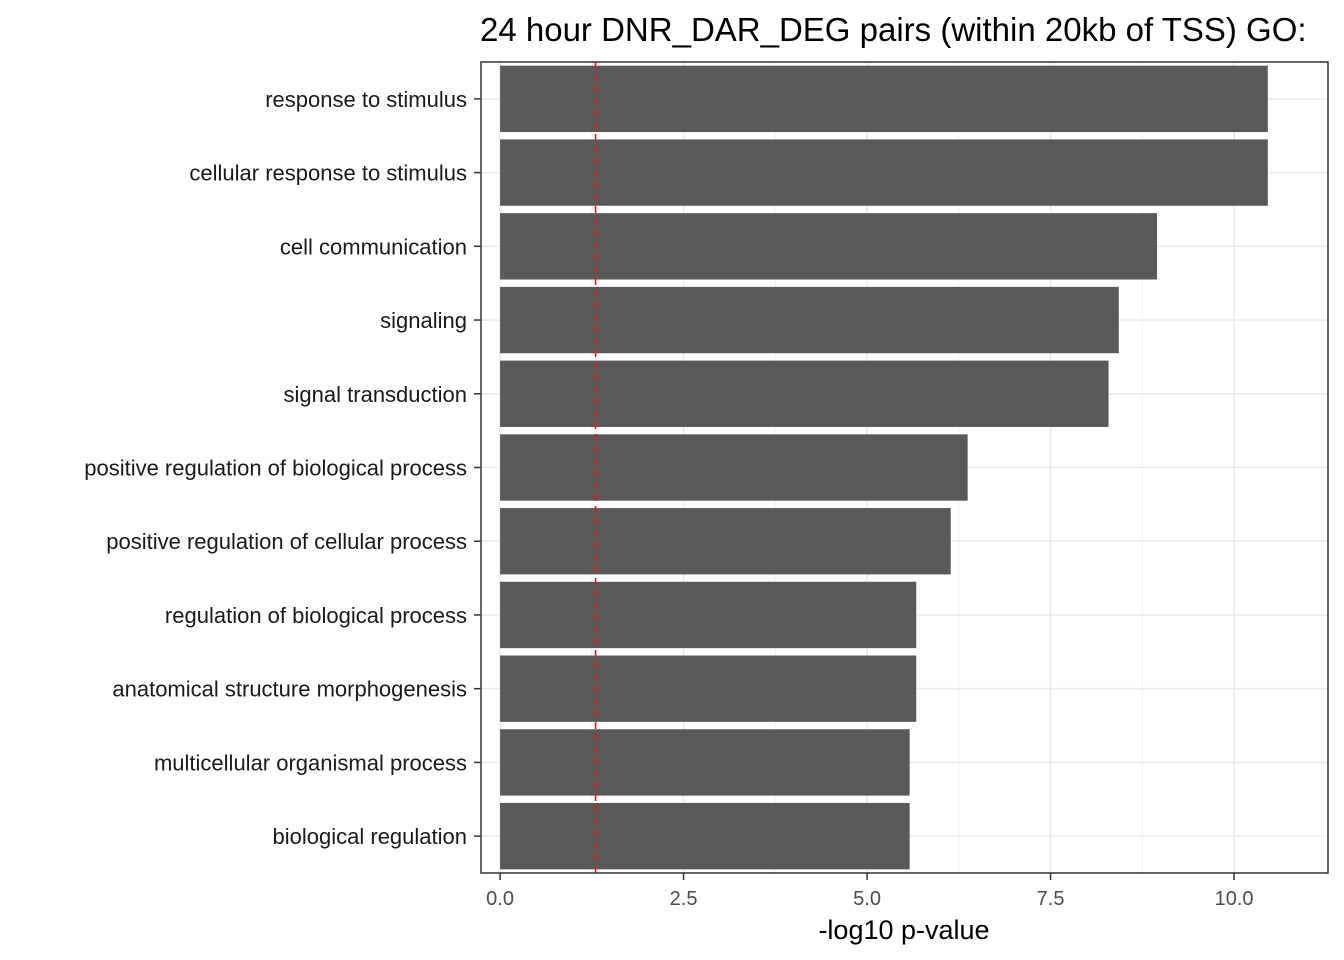  Describe the element at coordinates (370, 836) in the screenshot. I see `y-tick-label: biological regulation` at that location.